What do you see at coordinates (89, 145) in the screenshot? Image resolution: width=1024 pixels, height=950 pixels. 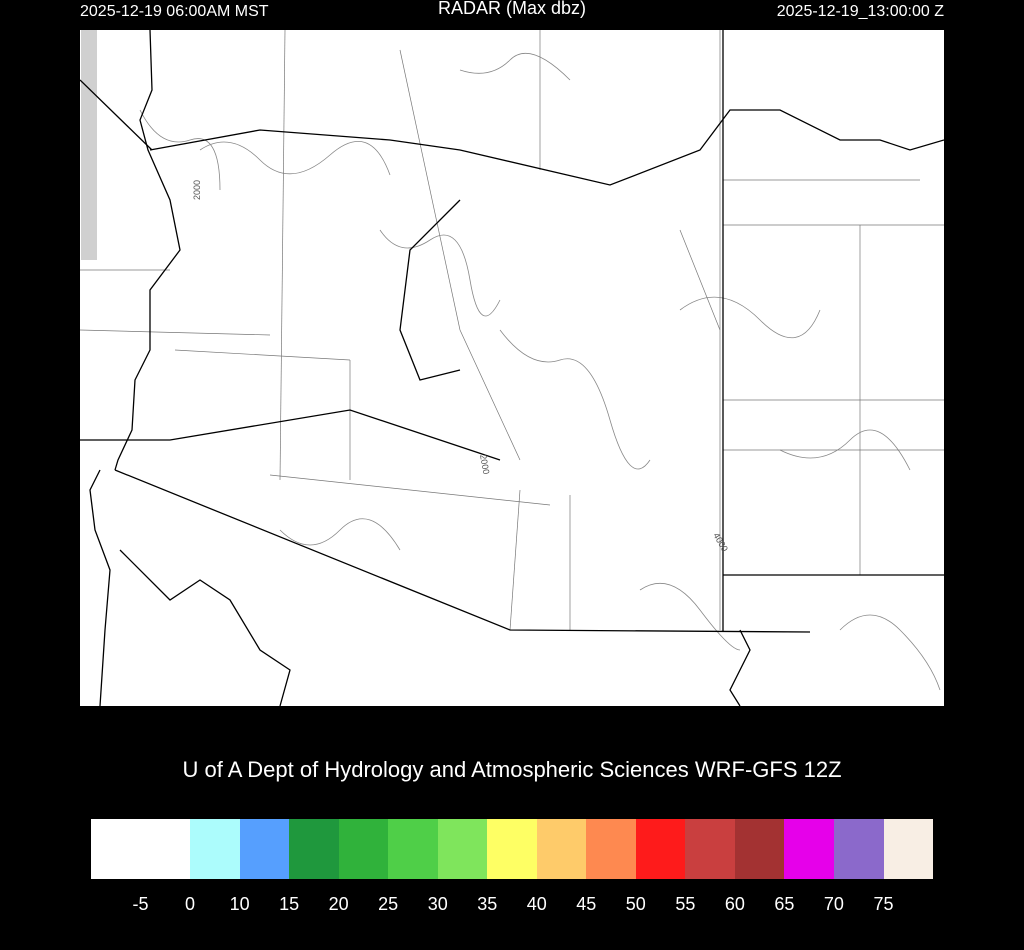 I see `missing-data-strip` at bounding box center [89, 145].